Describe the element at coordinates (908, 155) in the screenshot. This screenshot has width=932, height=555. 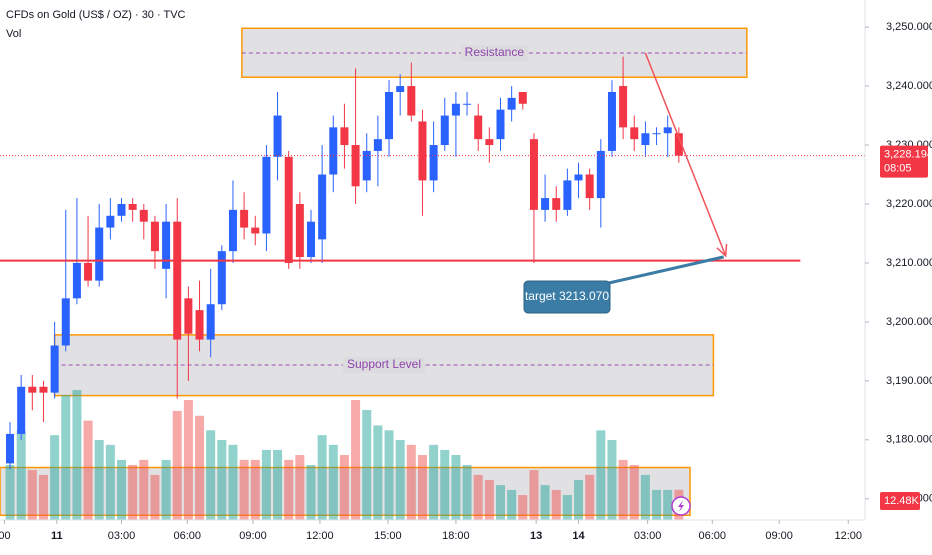
I see `last-price-label: 3,228.194` at that location.